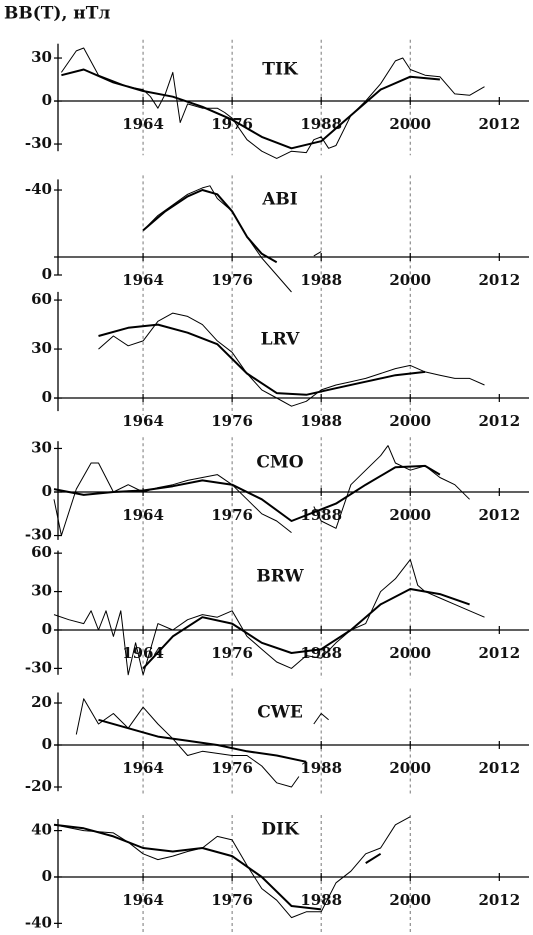 The width and height of the screenshot is (533, 935). I want to click on y-tick-label: 40, so click(41, 830).